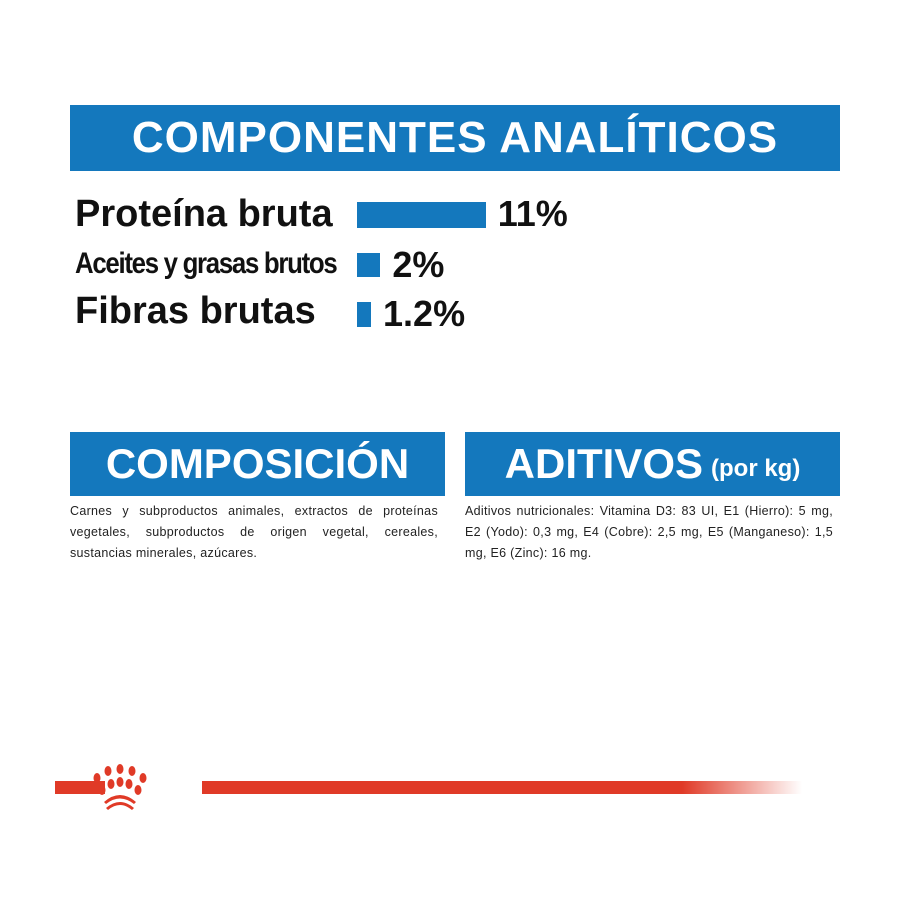  I want to click on royal-canin-crown-icon, so click(120, 787).